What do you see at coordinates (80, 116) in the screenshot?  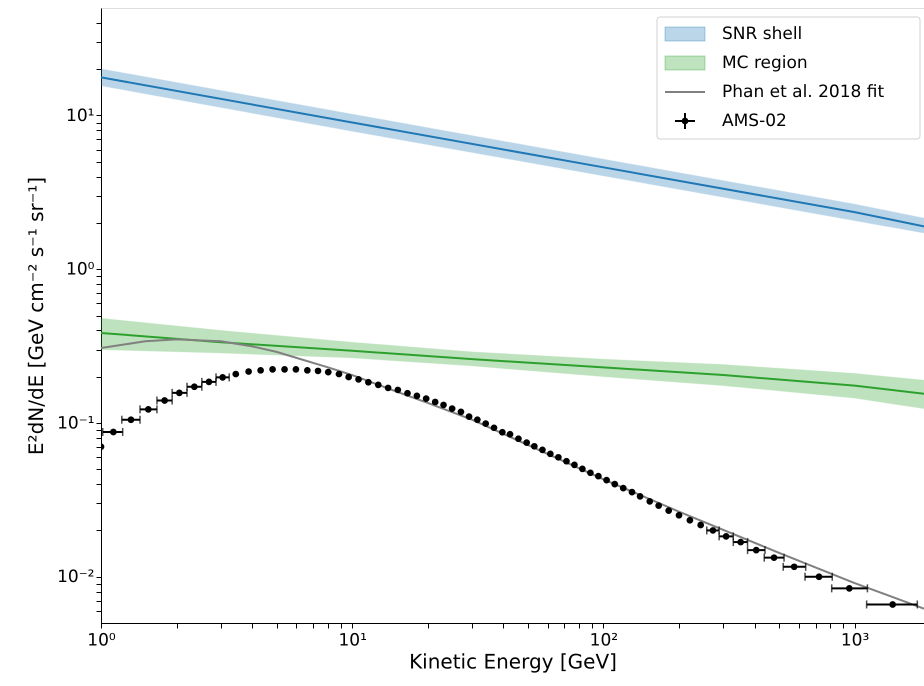 I see `y-tick-label: 10¹` at bounding box center [80, 116].